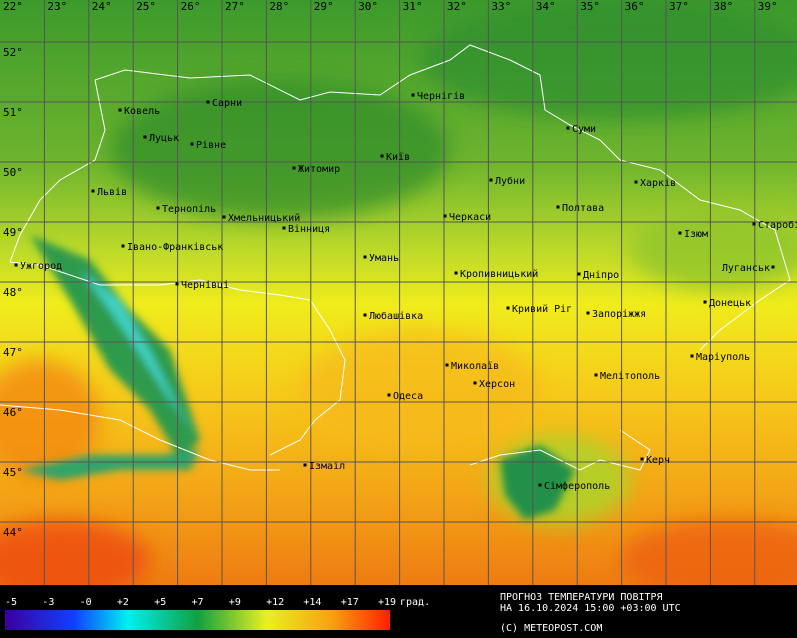  What do you see at coordinates (13, 412) in the screenshot?
I see `latitude-label: 46°` at bounding box center [13, 412].